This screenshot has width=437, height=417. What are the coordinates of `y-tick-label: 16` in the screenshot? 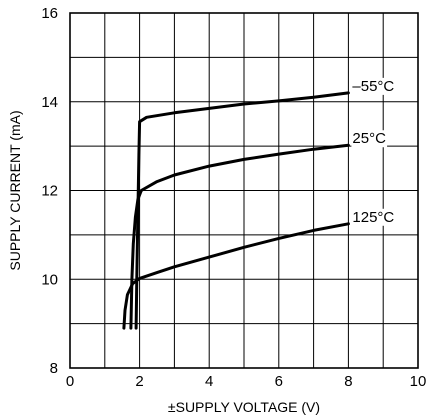 It's located at (49, 13).